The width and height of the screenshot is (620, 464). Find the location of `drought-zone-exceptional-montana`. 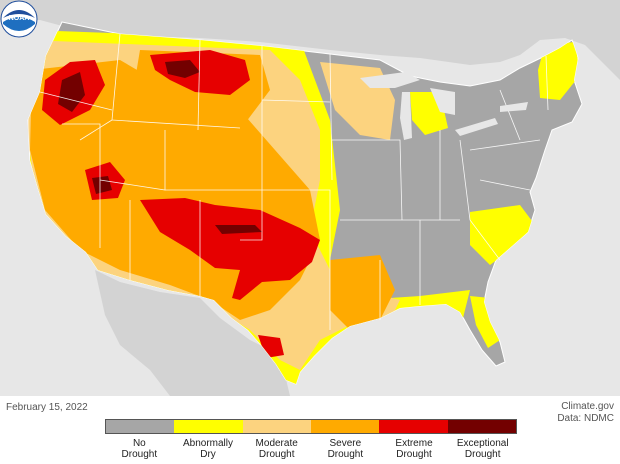

drought-zone-exceptional-montana is located at coordinates (182, 69).